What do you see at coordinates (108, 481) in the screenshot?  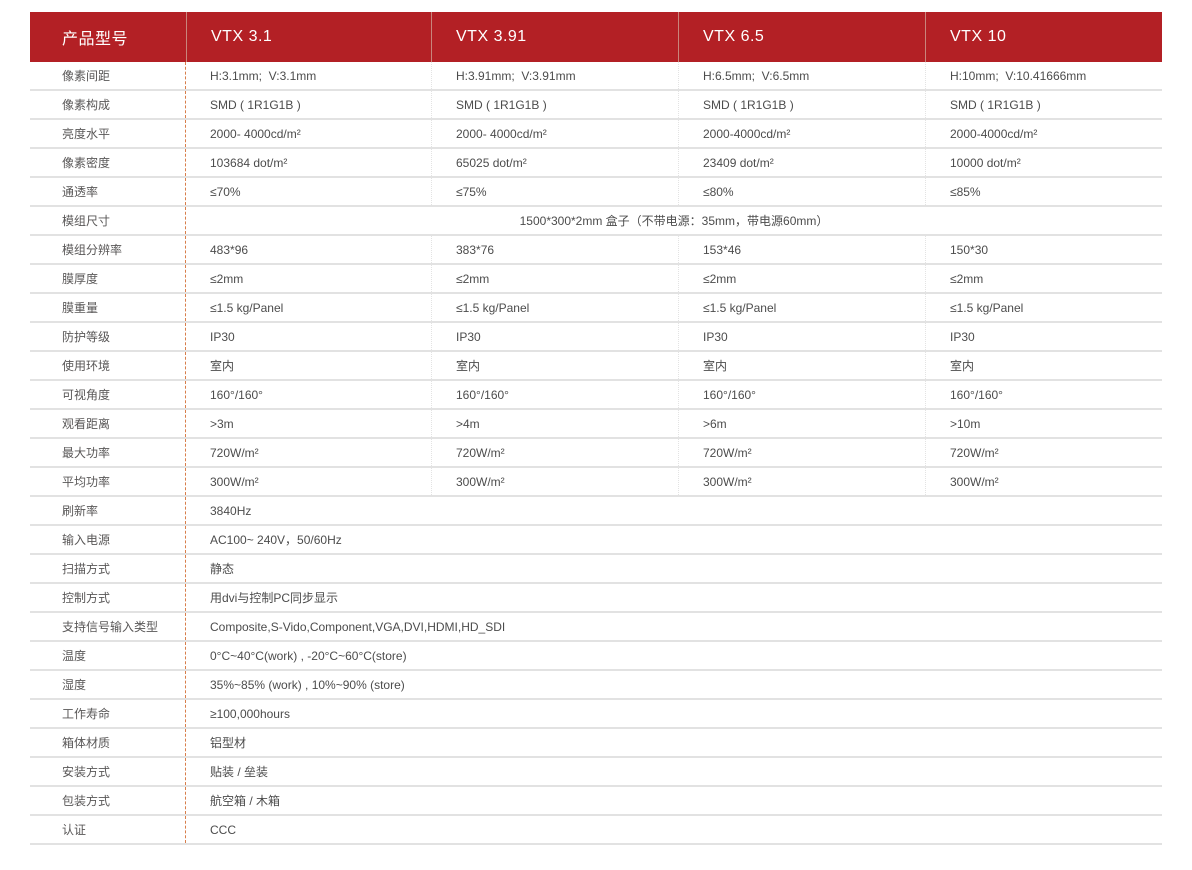 I see `row-label: 平均功率` at bounding box center [108, 481].